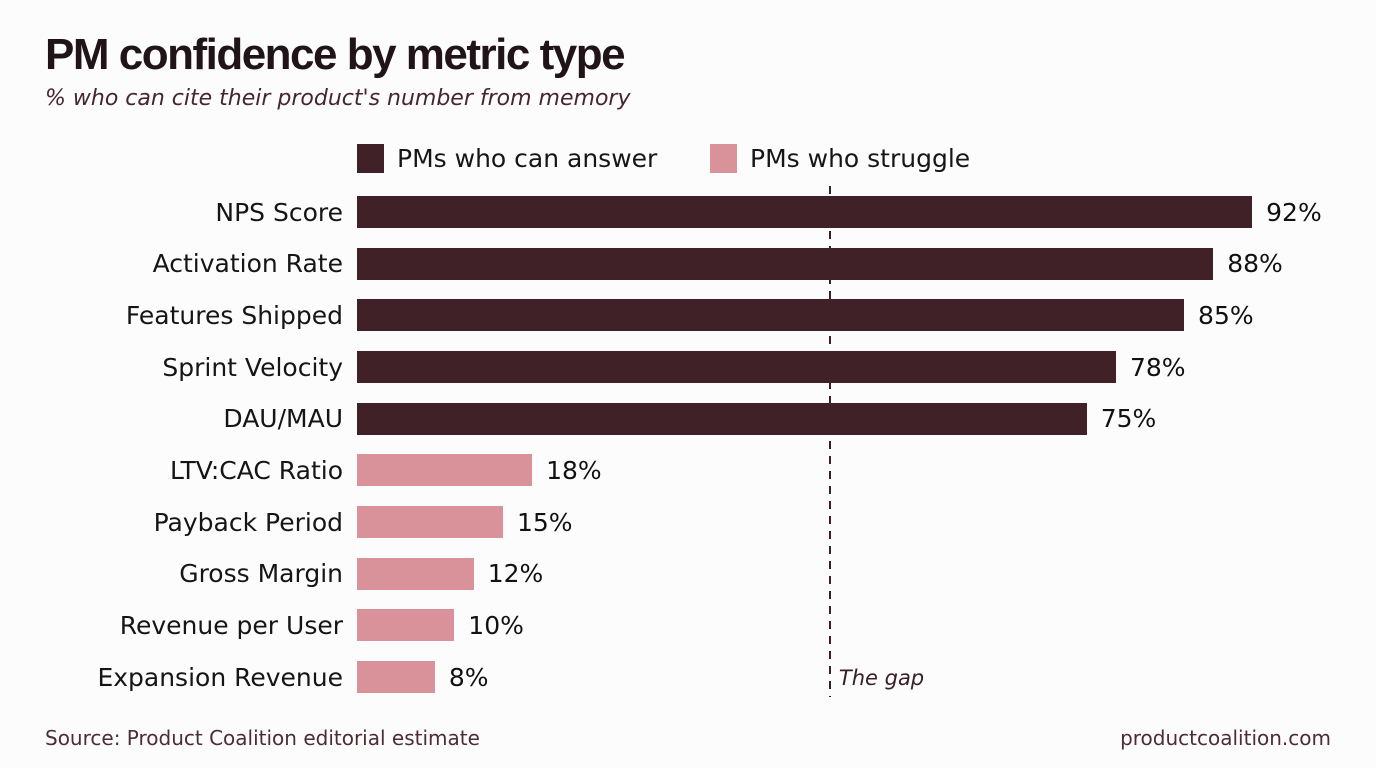  Describe the element at coordinates (544, 522) in the screenshot. I see `value-label: 15%` at that location.